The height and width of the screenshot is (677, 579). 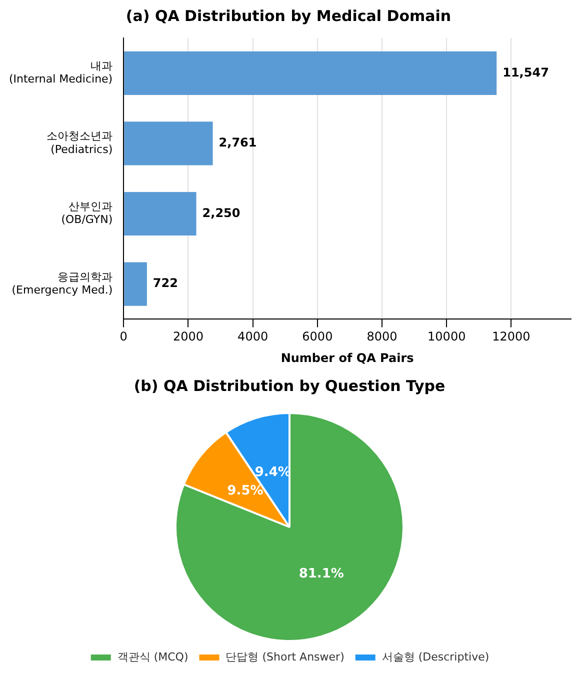 I want to click on x-tick-label: 6000, so click(x=317, y=337).